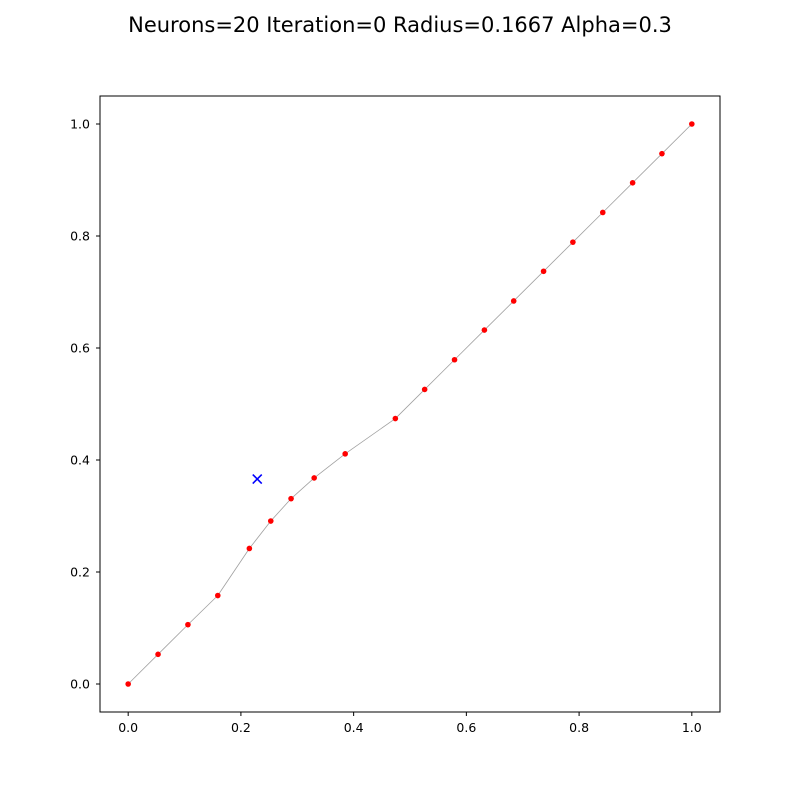  Describe the element at coordinates (257, 479) in the screenshot. I see `sample-point-marker` at that location.